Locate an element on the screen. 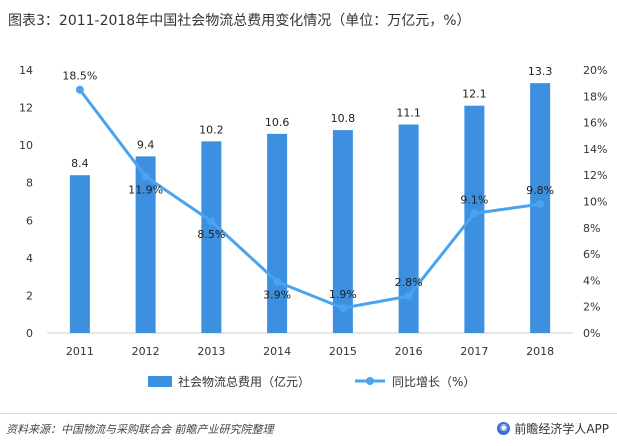 The height and width of the screenshot is (446, 617). brand-name: 前瞻经济学人APP is located at coordinates (561, 429).